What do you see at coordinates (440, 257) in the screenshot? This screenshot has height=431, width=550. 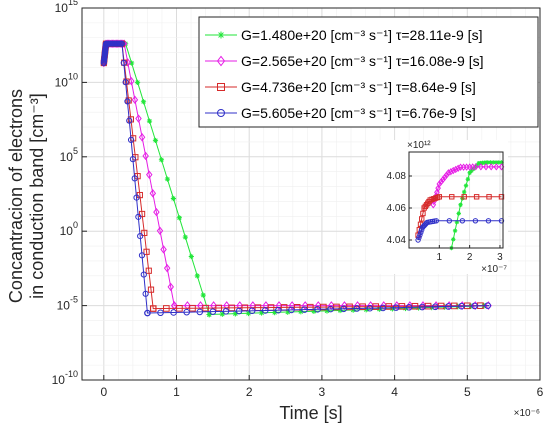 I see `inset-x-tick-label: 1` at bounding box center [440, 257].